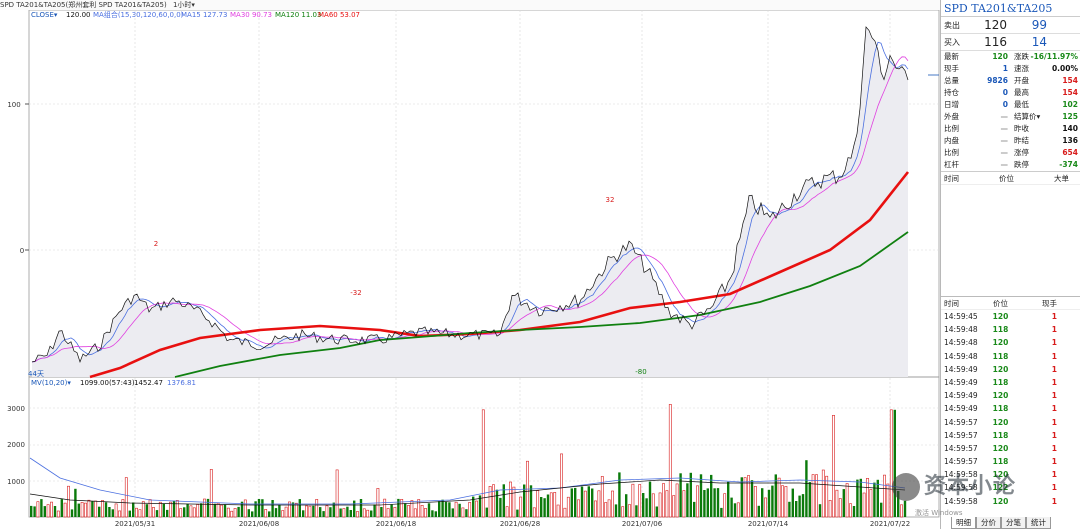 This screenshot has width=1080, height=529. Describe the element at coordinates (1045, 153) in the screenshot. I see `stat-r-8: 涨停 654` at that location.